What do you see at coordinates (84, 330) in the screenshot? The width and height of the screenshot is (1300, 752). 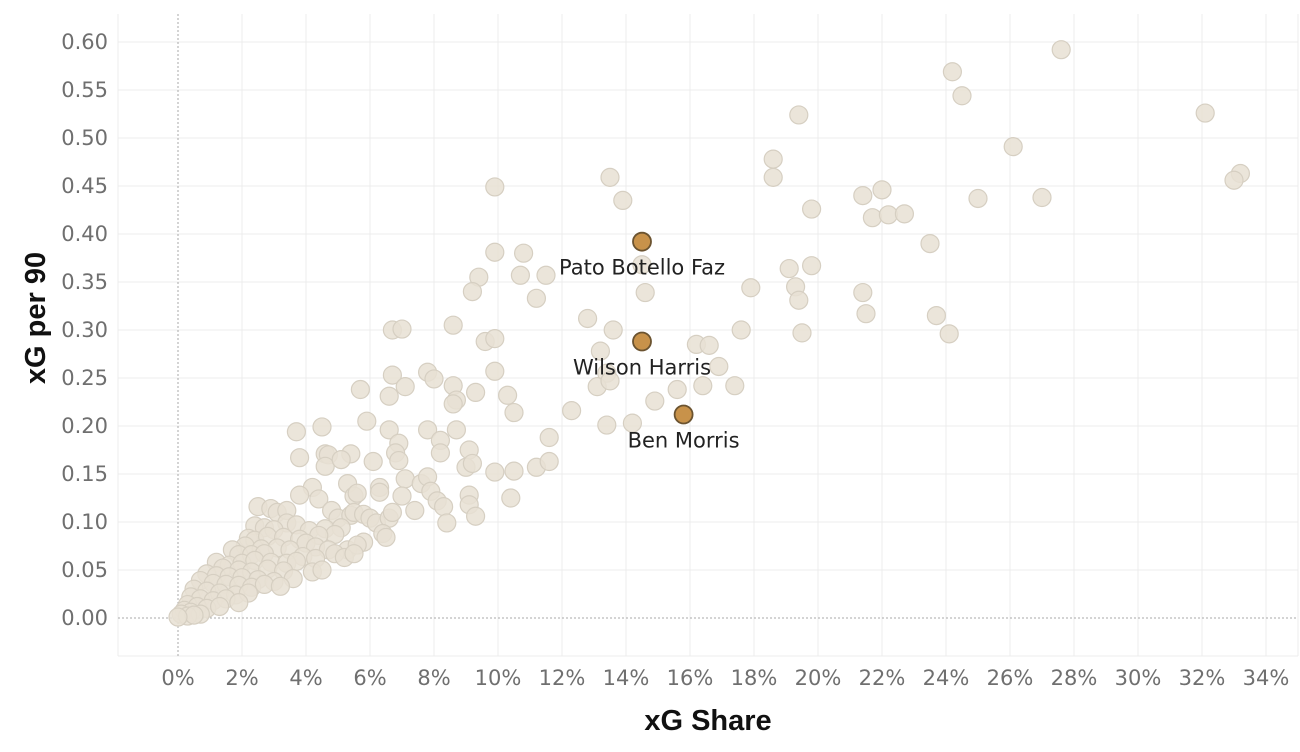 I see `y-tick-label: 0.30` at bounding box center [84, 330].